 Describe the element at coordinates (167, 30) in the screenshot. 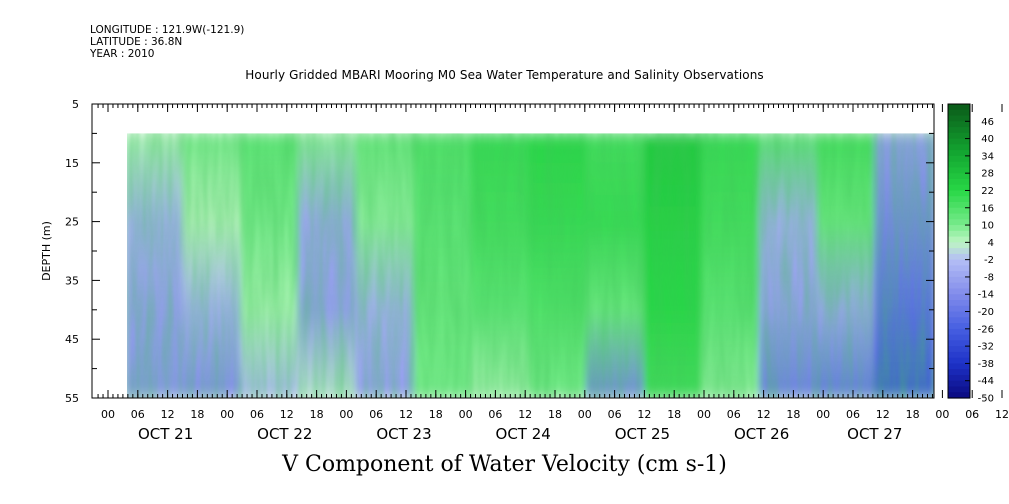

I see `longitude-text: LONGITUDE : 121.9W(-121.9)` at that location.